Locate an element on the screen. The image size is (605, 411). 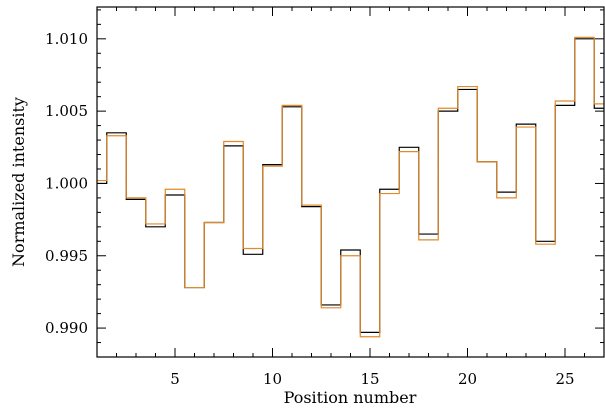
y-tick-label-0: 0.990 is located at coordinates (66, 328).